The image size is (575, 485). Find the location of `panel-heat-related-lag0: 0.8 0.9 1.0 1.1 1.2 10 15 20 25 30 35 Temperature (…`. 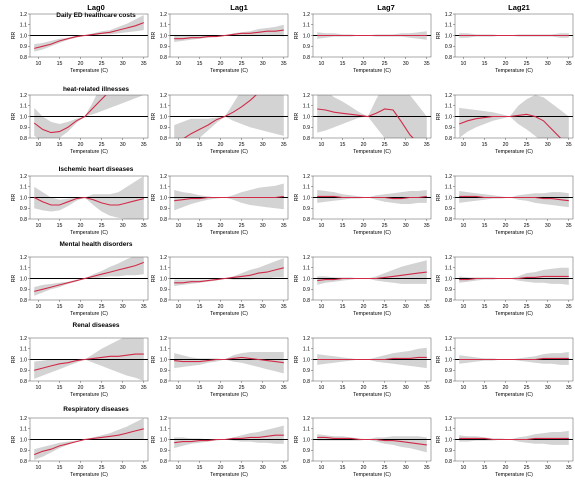

panel-heat-related-lag0: 0.8 0.9 1.0 1.1 1.2 10 15 20 25 30 35 Temperature (… is located at coordinates (80, 124).